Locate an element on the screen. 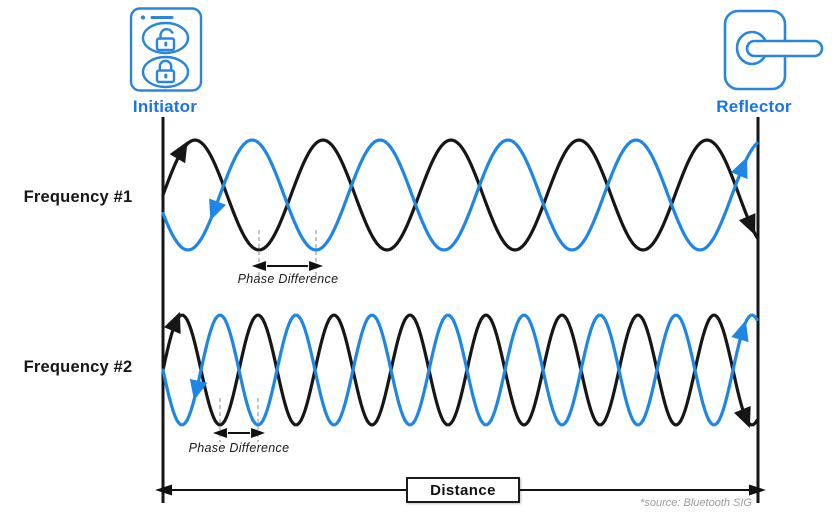  distance-arrow-head-left is located at coordinates (164, 490).